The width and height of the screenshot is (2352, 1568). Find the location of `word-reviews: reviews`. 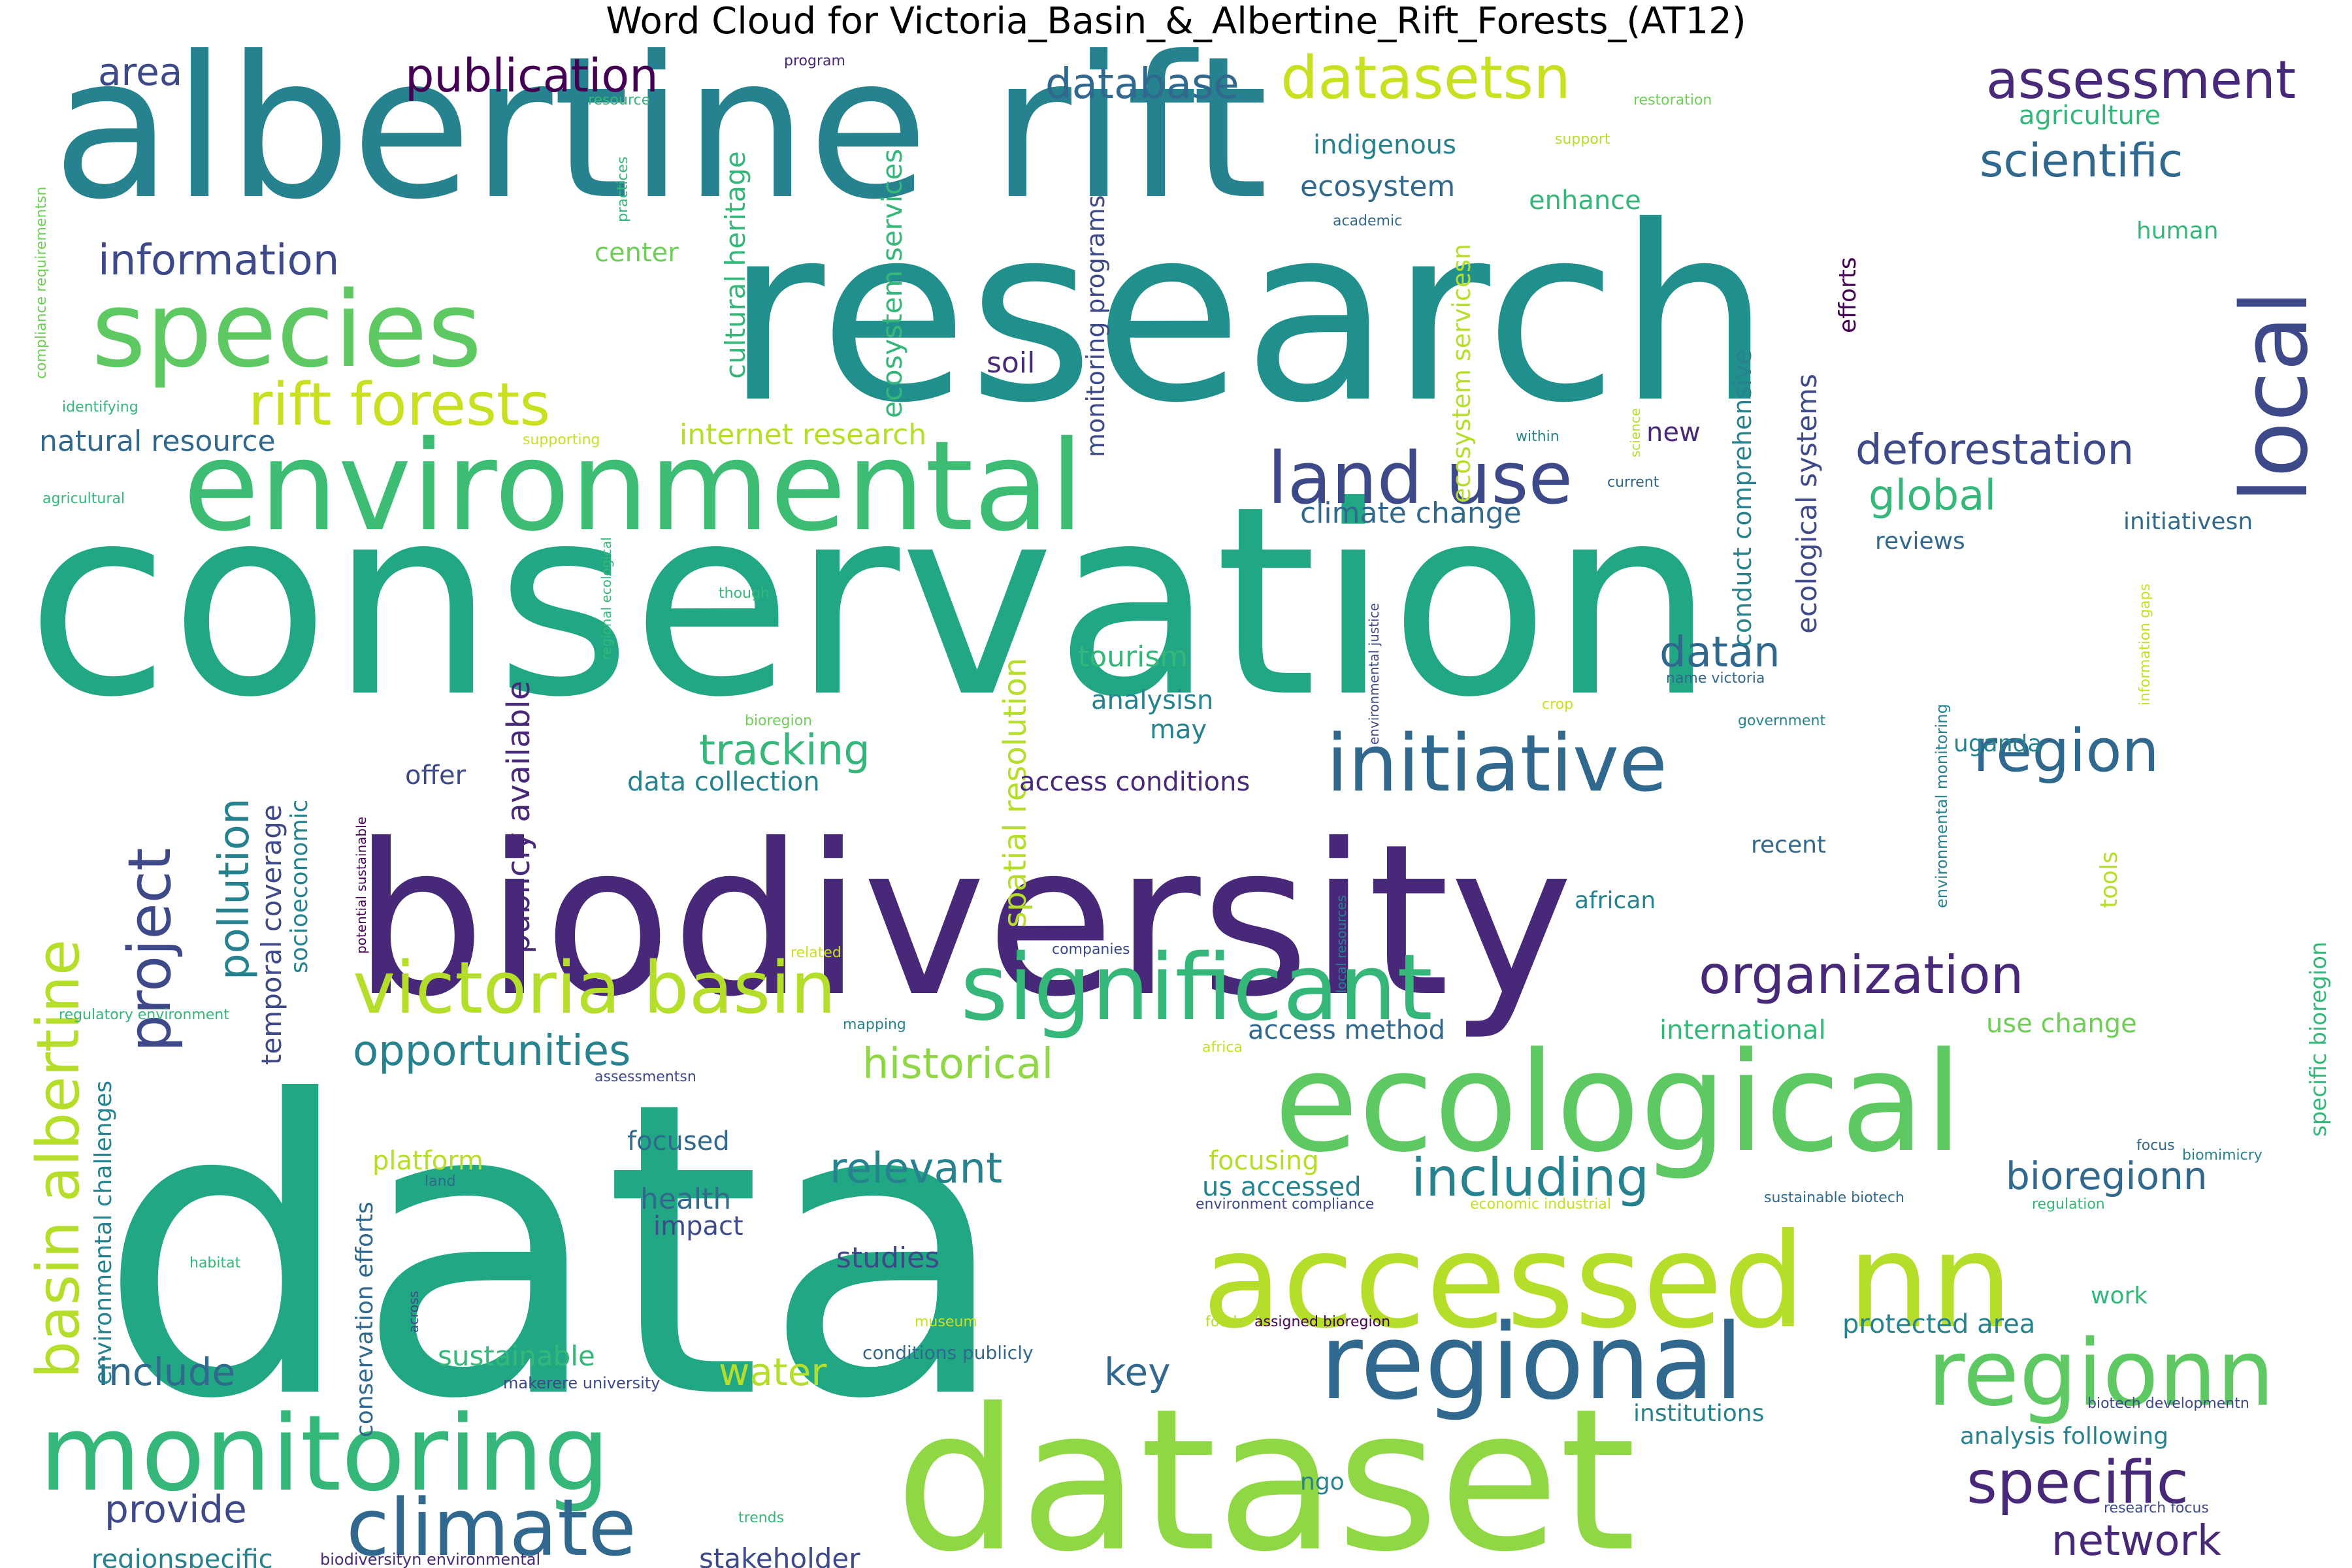

word-reviews: reviews is located at coordinates (1920, 541).